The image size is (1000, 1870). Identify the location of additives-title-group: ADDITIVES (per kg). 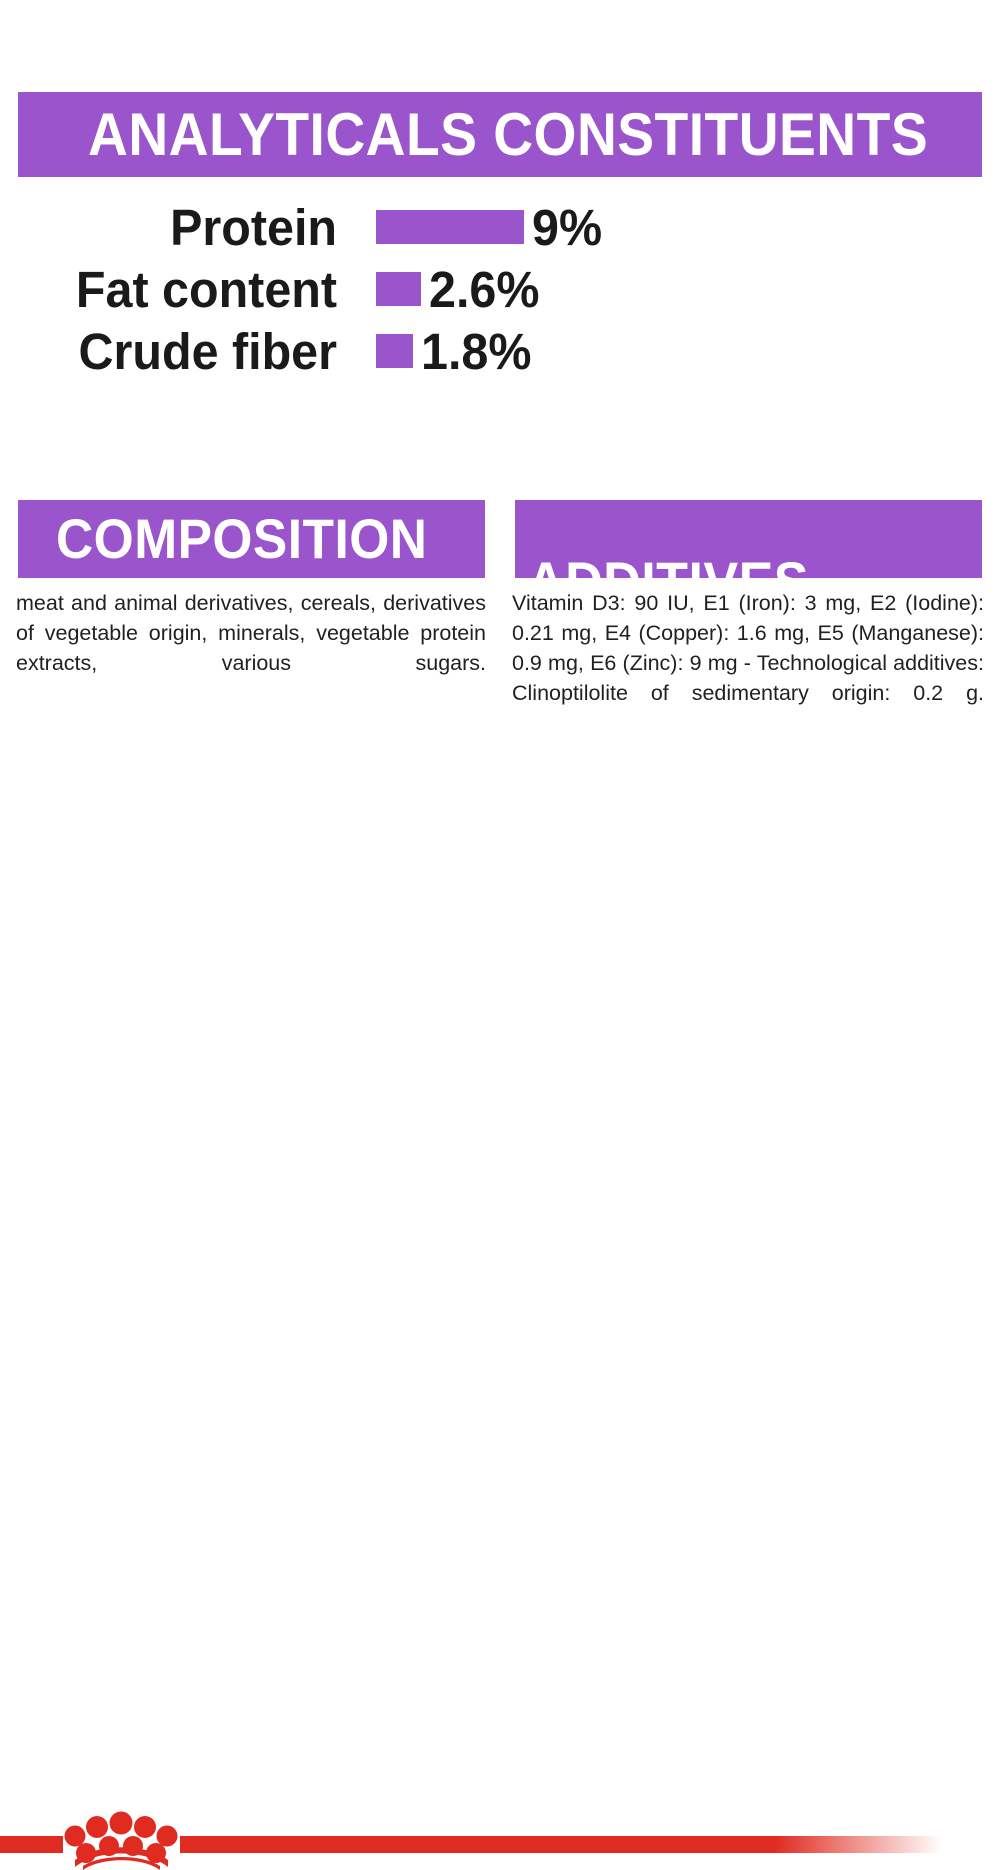
(725, 555).